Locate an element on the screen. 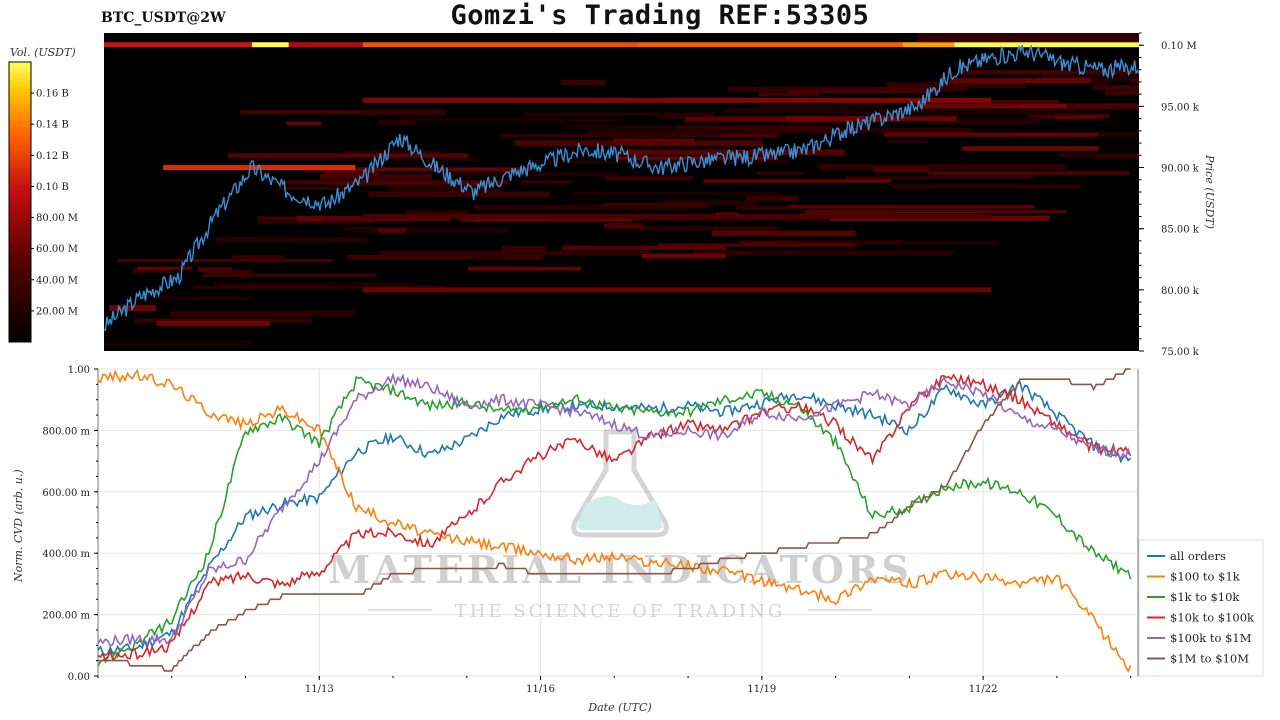 The height and width of the screenshot is (720, 1280). legend-box is located at coordinates (1201, 608).